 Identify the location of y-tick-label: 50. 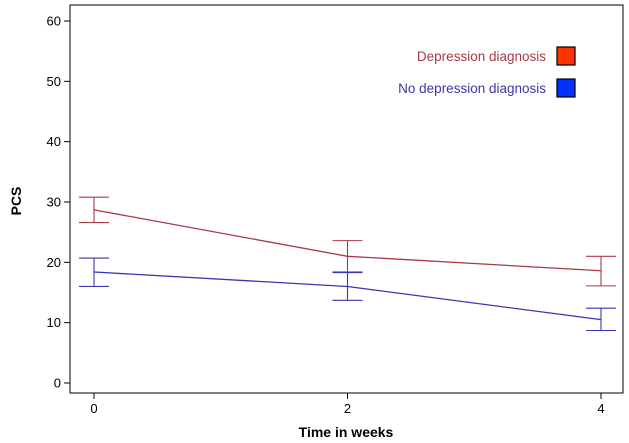
(54, 81).